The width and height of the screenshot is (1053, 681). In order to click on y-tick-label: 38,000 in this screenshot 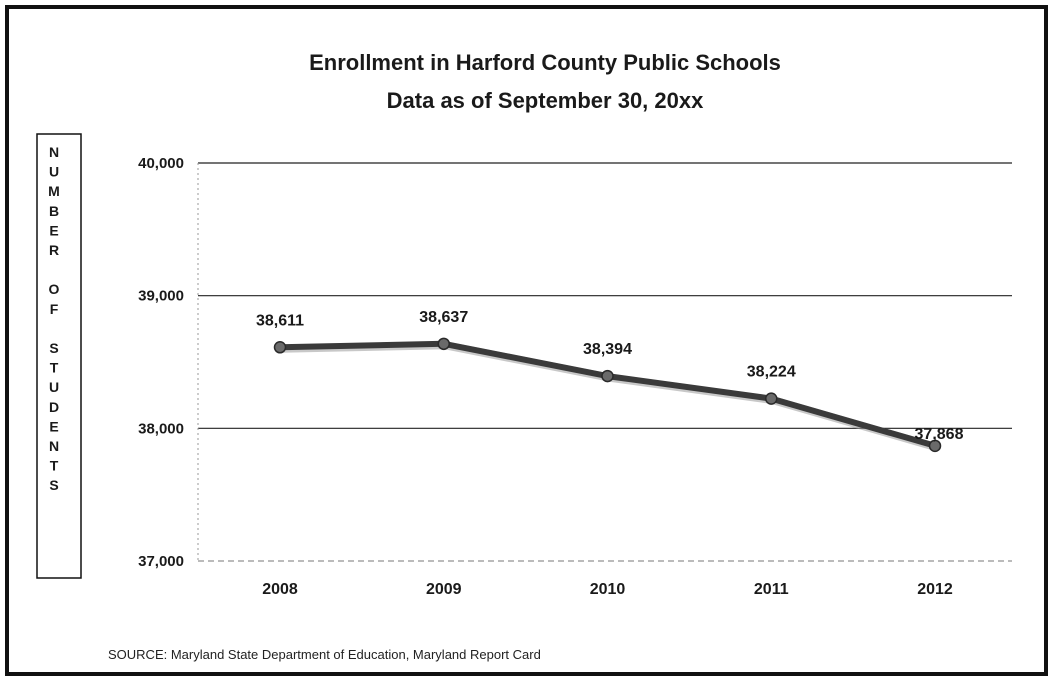, I will do `click(161, 428)`.